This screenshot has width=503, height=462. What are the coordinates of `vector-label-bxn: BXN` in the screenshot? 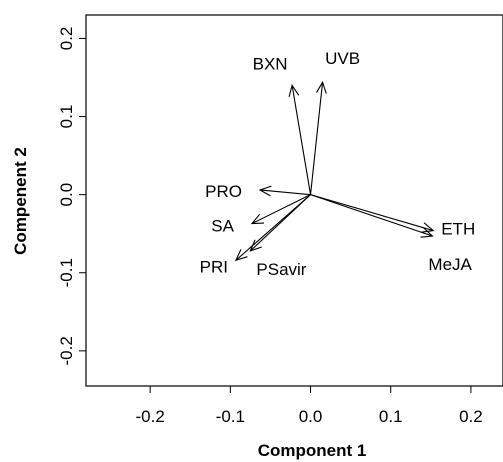 It's located at (270, 63).